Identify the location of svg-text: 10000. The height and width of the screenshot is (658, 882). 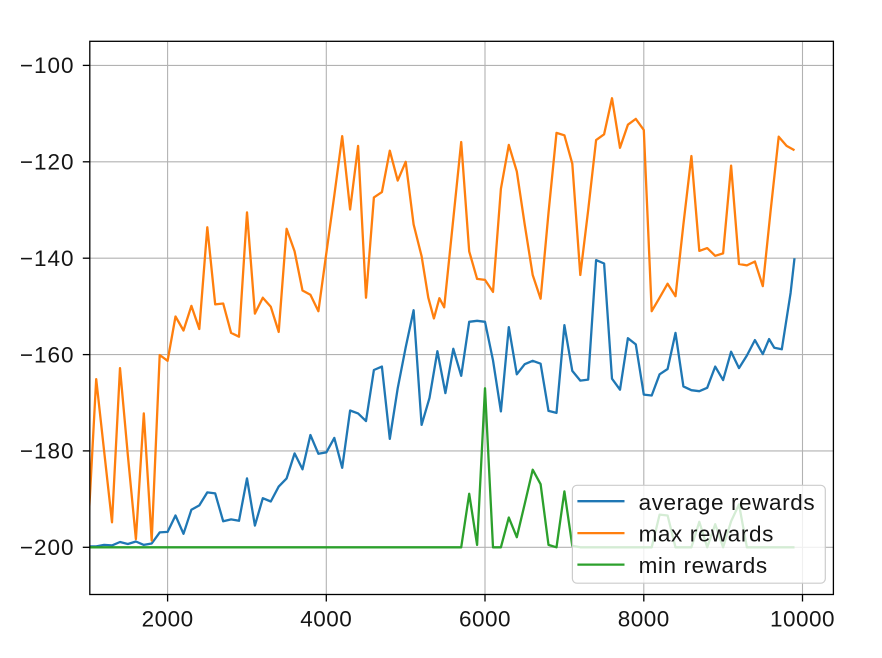
(802, 618).